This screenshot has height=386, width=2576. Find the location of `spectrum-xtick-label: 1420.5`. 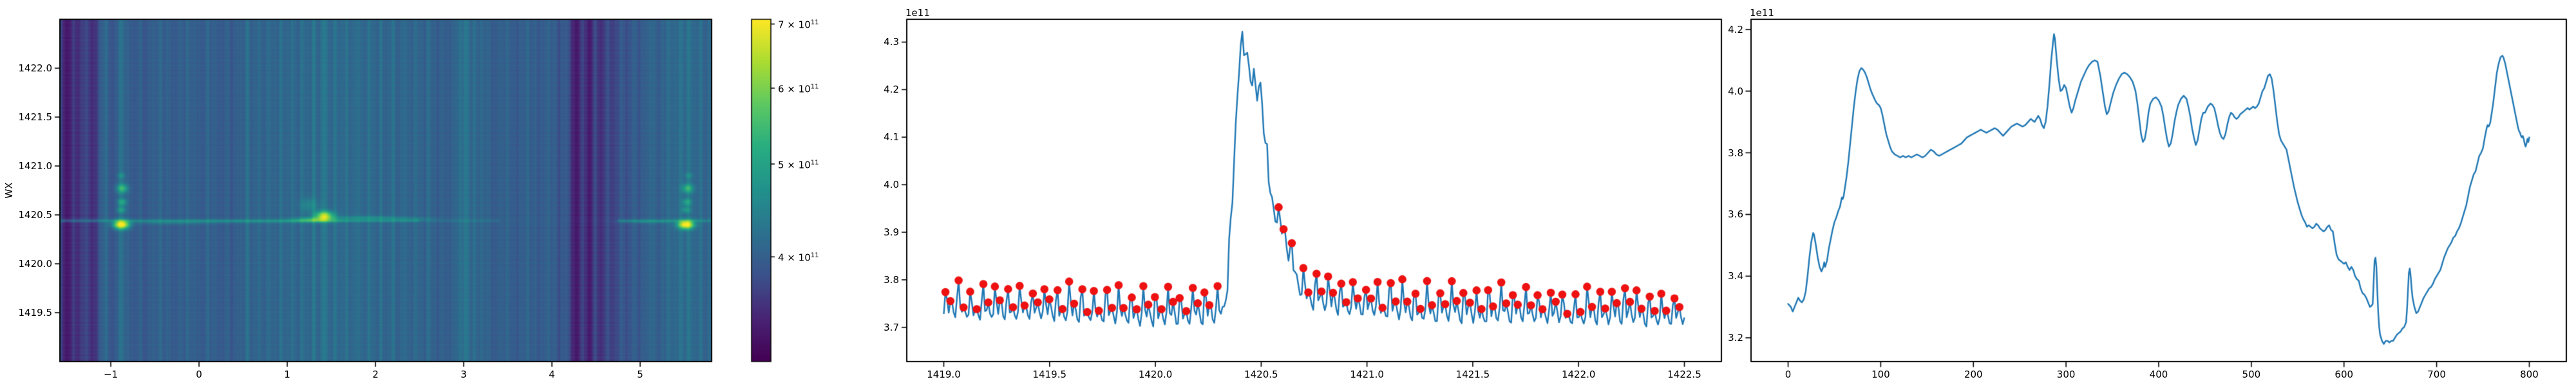

spectrum-xtick-label: 1420.5 is located at coordinates (1261, 374).